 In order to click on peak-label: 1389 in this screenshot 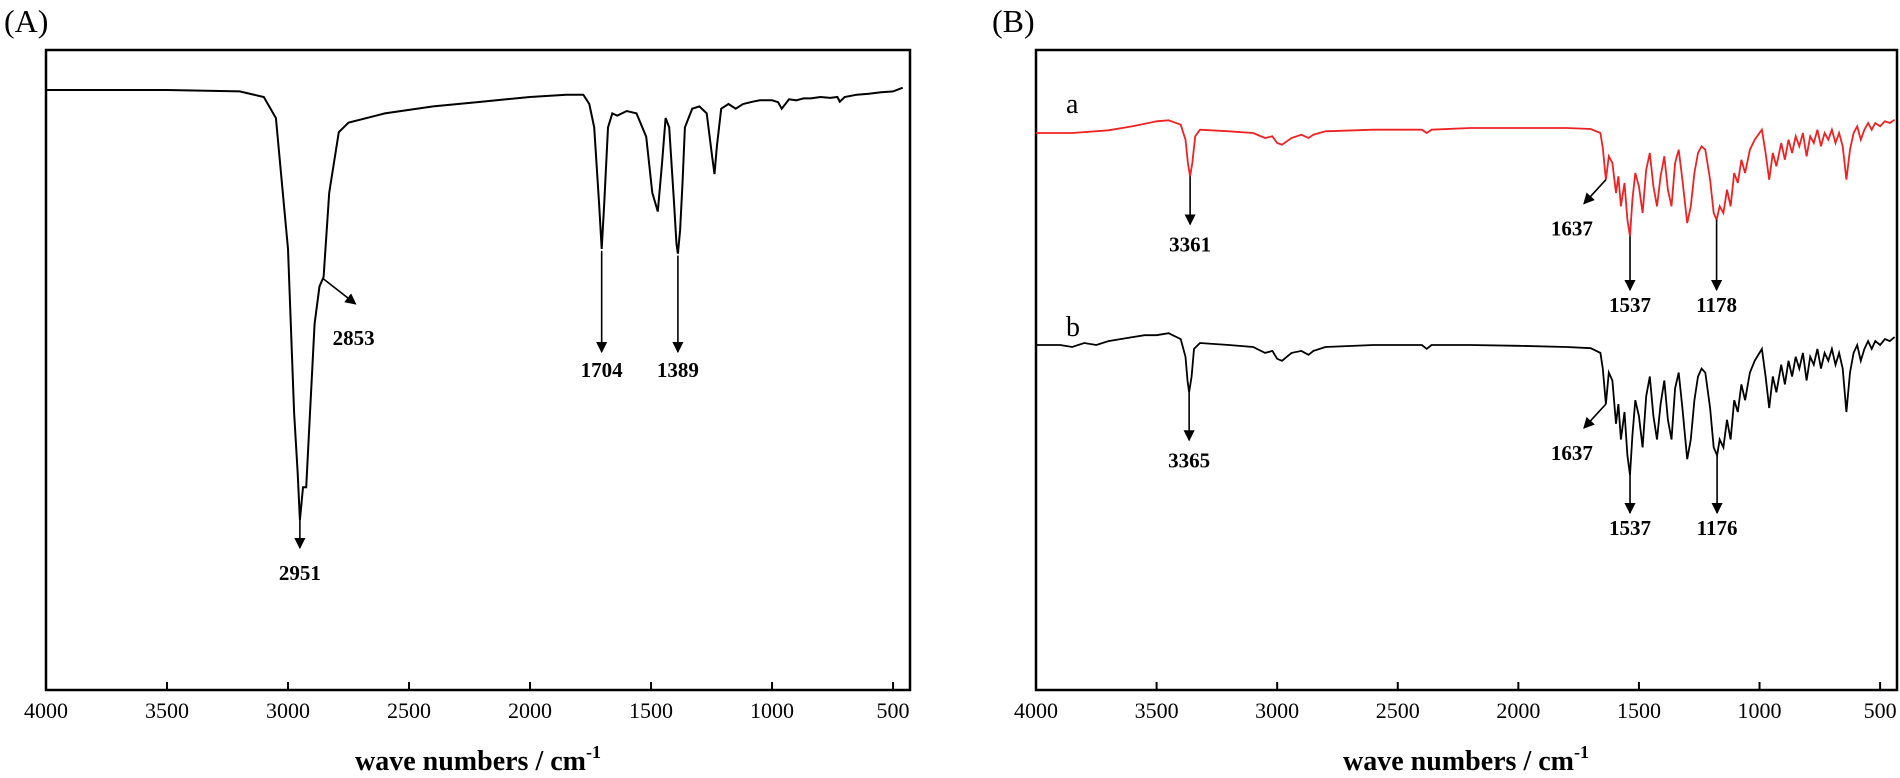, I will do `click(678, 370)`.